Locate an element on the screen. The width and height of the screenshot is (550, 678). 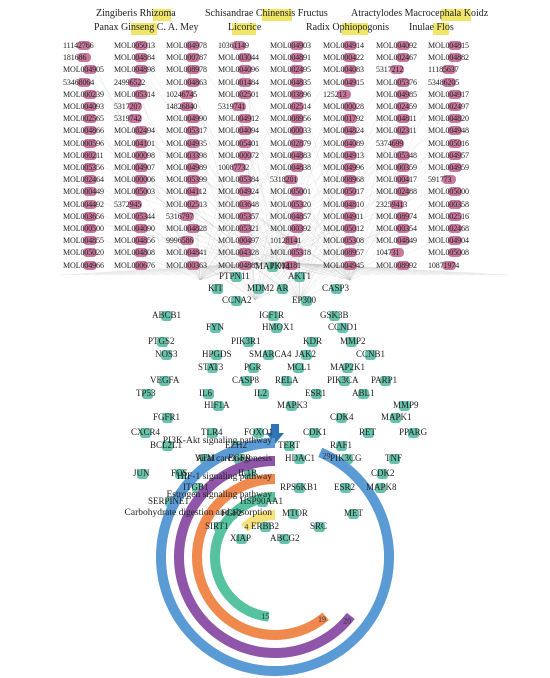
gene-node-ccna2: CCNA2 is located at coordinates (237, 300).